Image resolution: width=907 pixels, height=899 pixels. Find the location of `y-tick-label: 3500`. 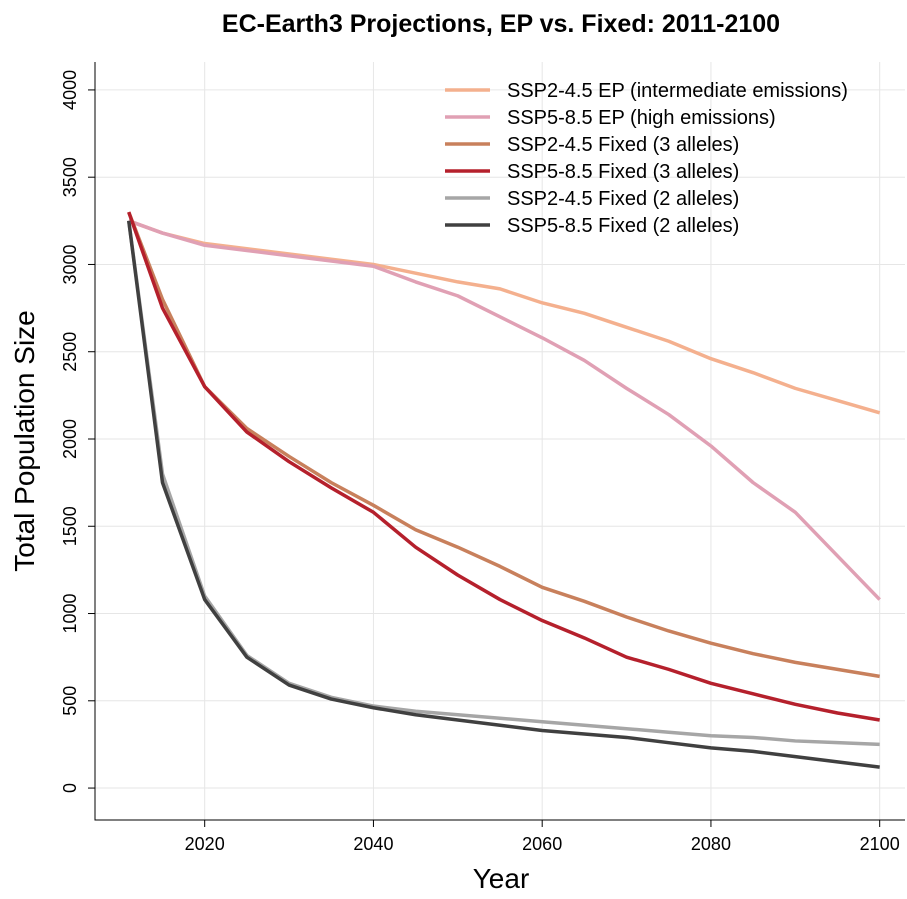

y-tick-label: 3500 is located at coordinates (70, 177).